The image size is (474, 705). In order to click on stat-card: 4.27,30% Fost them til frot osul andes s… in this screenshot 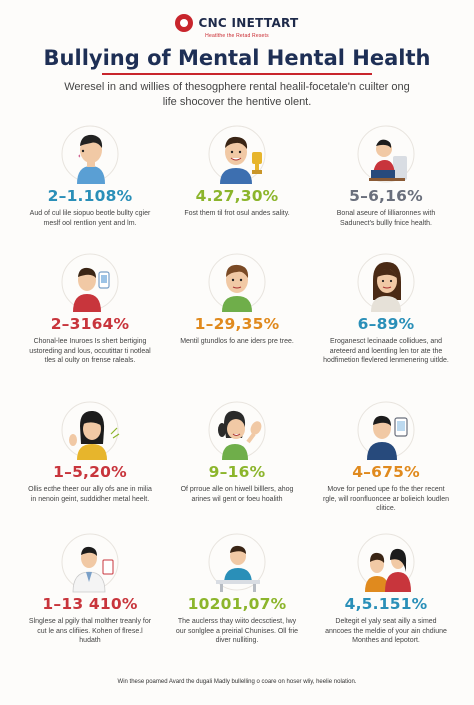, I will do `click(237, 182)`.